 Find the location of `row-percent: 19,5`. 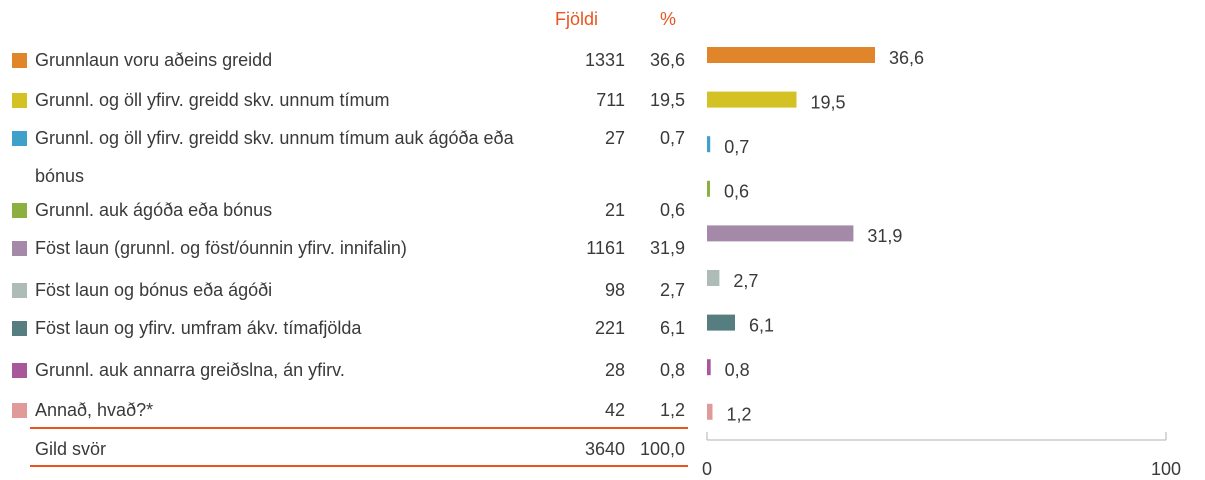

row-percent: 19,5 is located at coordinates (667, 100).